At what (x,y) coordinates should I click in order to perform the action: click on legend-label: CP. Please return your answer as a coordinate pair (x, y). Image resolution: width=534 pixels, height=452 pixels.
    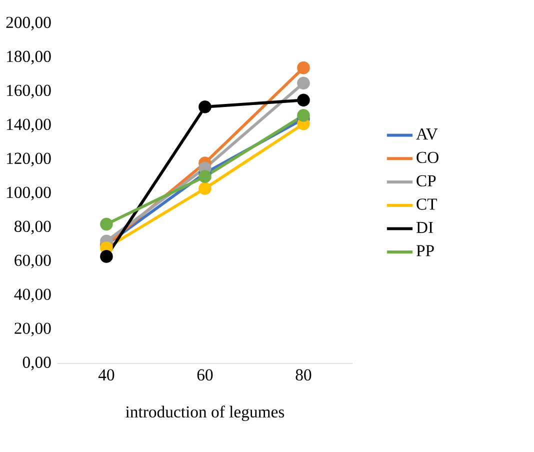
    Looking at the image, I should click on (426, 180).